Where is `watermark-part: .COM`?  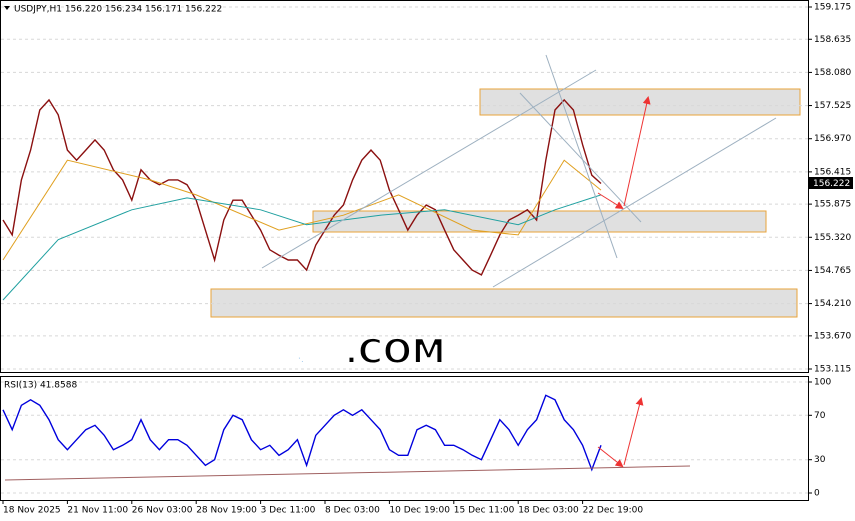 watermark-part: .COM is located at coordinates (395, 352).